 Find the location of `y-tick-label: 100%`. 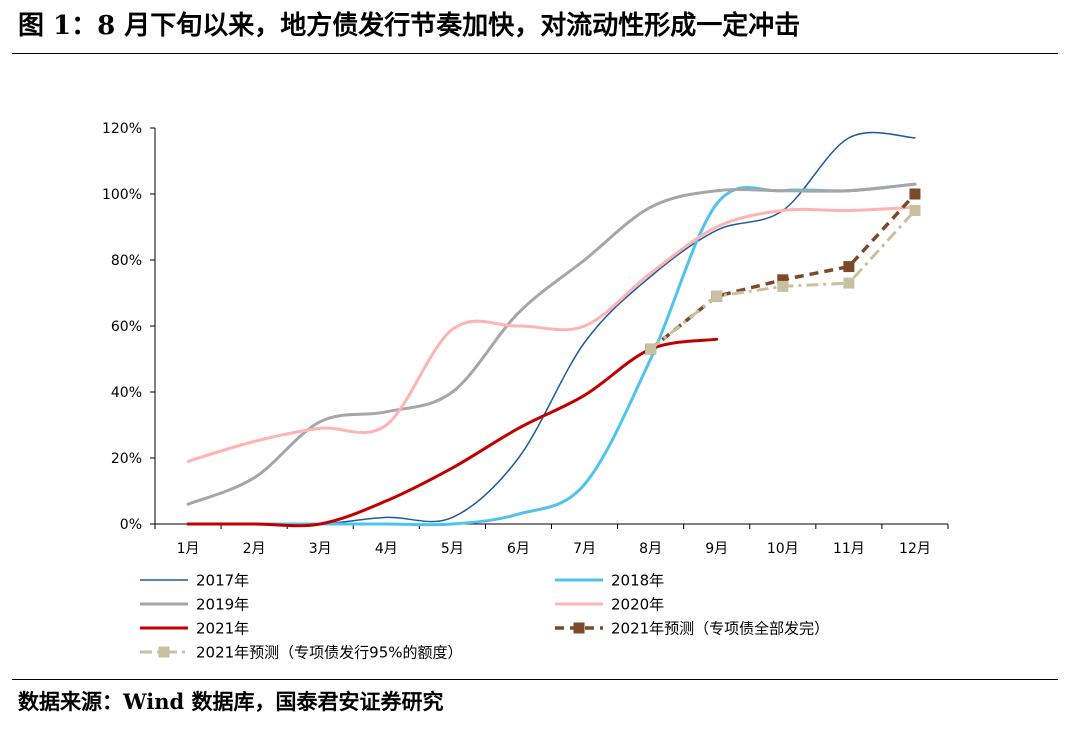

y-tick-label: 100% is located at coordinates (122, 195).